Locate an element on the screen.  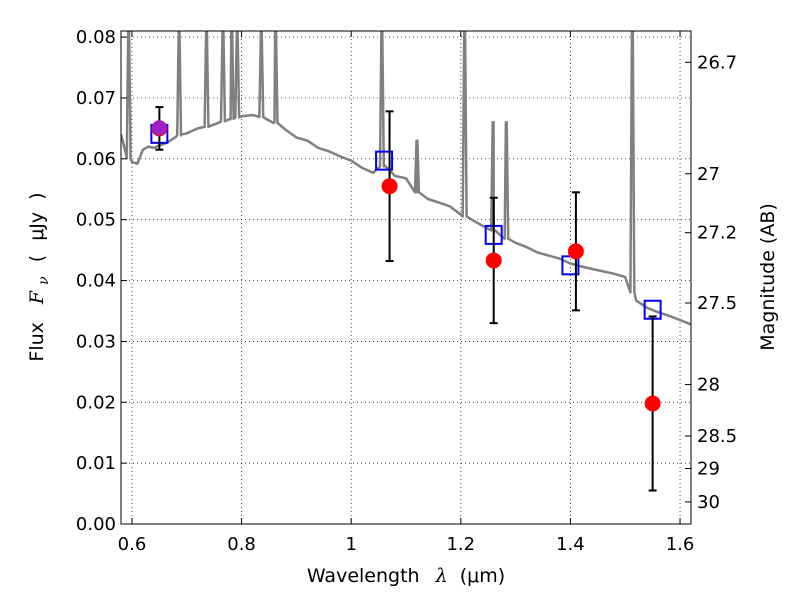
y-tick-label: 0.06 is located at coordinates (96, 159).